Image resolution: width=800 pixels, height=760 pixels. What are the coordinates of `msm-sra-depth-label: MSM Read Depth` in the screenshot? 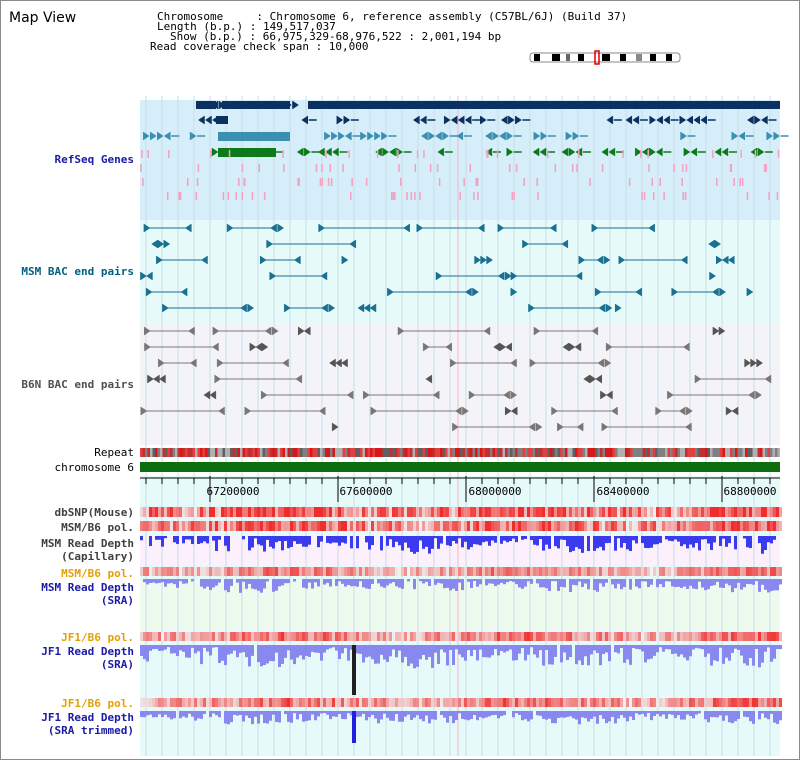 It's located at (87, 587).